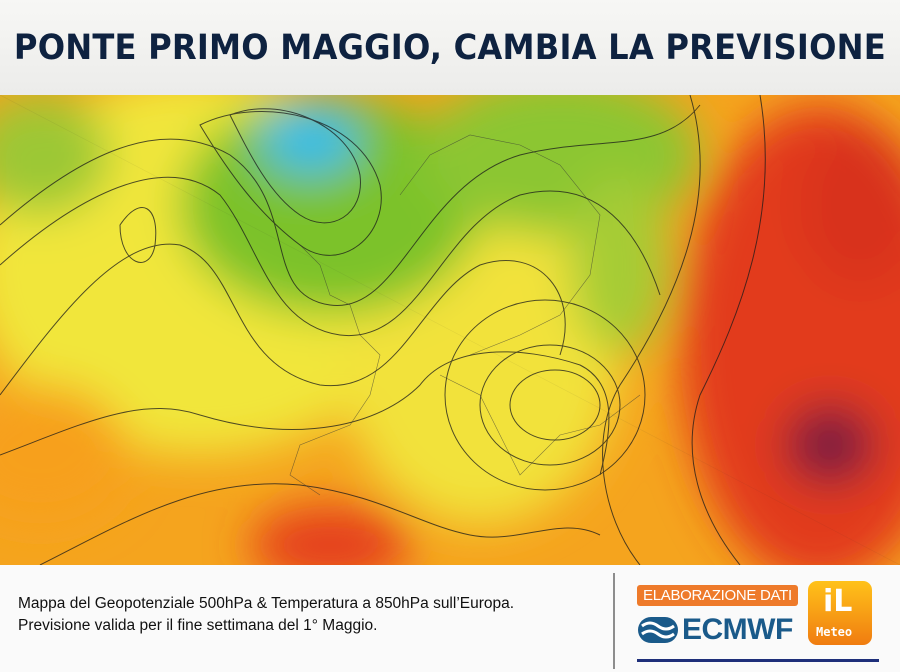  Describe the element at coordinates (658, 630) in the screenshot. I see `ecmwf-waves-icon` at that location.